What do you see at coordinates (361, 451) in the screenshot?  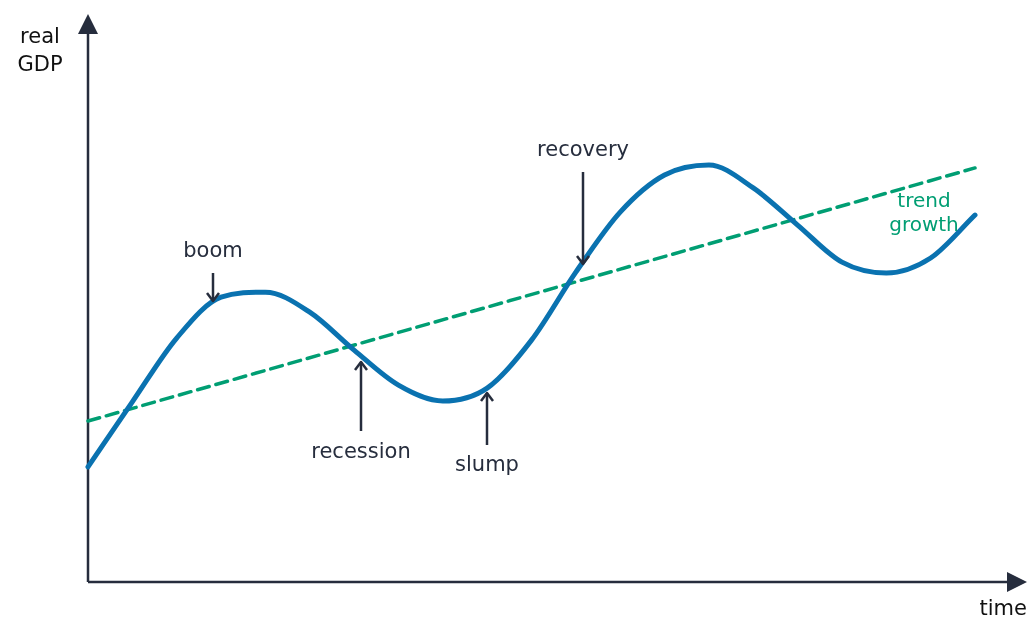 I see `annotation: recession` at bounding box center [361, 451].